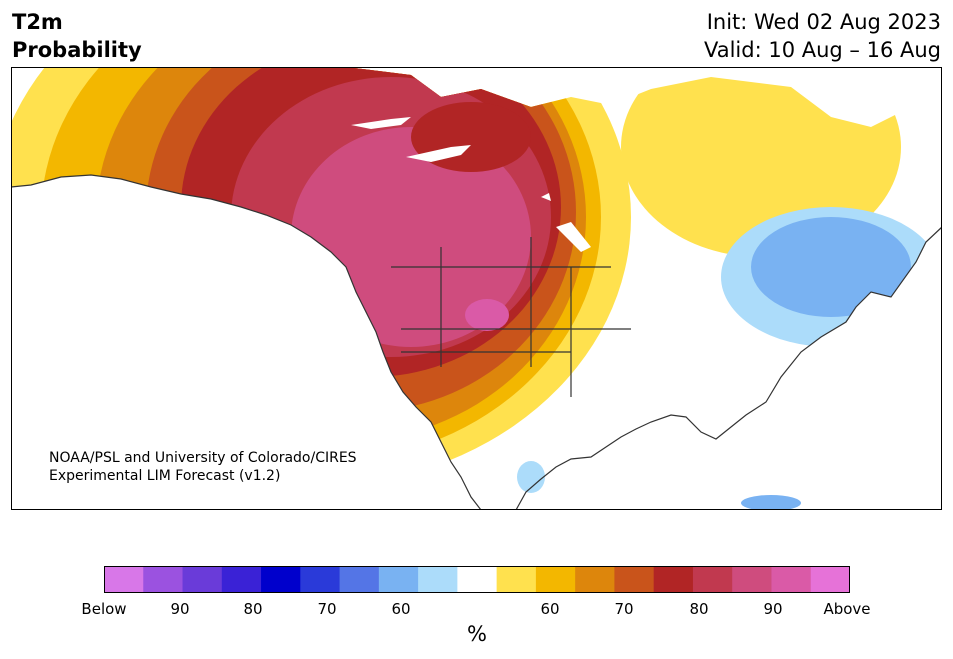 The height and width of the screenshot is (659, 953). What do you see at coordinates (477, 634) in the screenshot?
I see `colorbar-unit: %` at bounding box center [477, 634].